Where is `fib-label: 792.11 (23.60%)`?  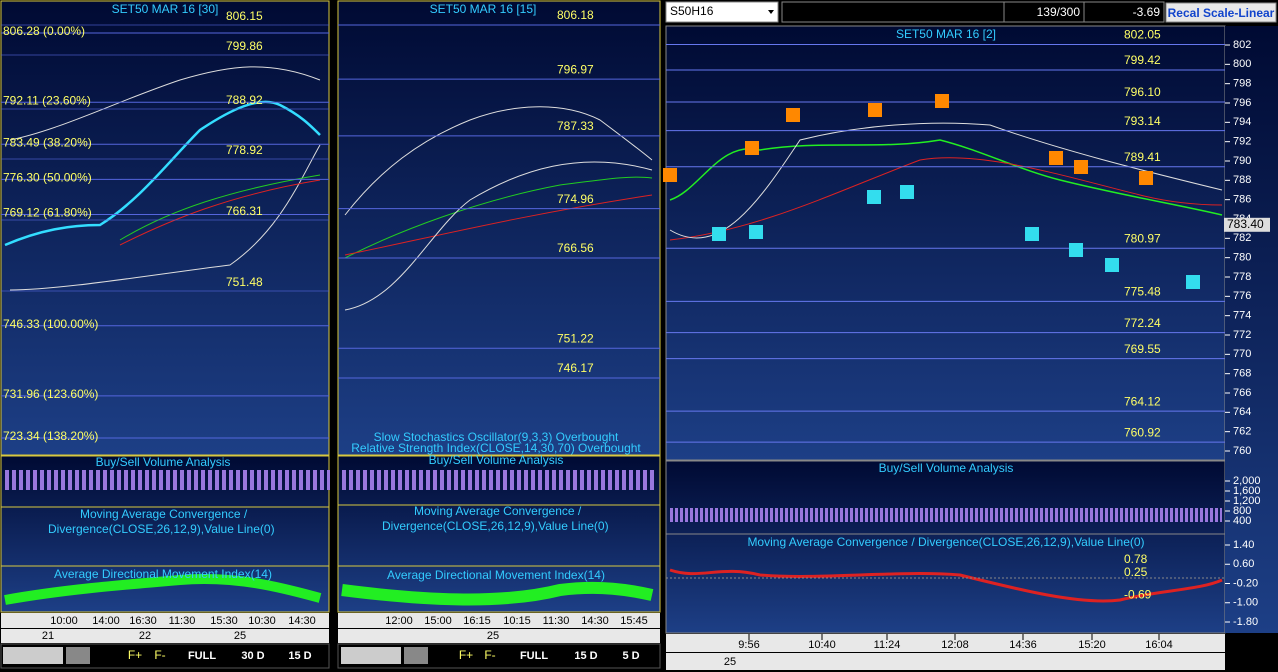
fib-label: 792.11 (23.60%) is located at coordinates (47, 100).